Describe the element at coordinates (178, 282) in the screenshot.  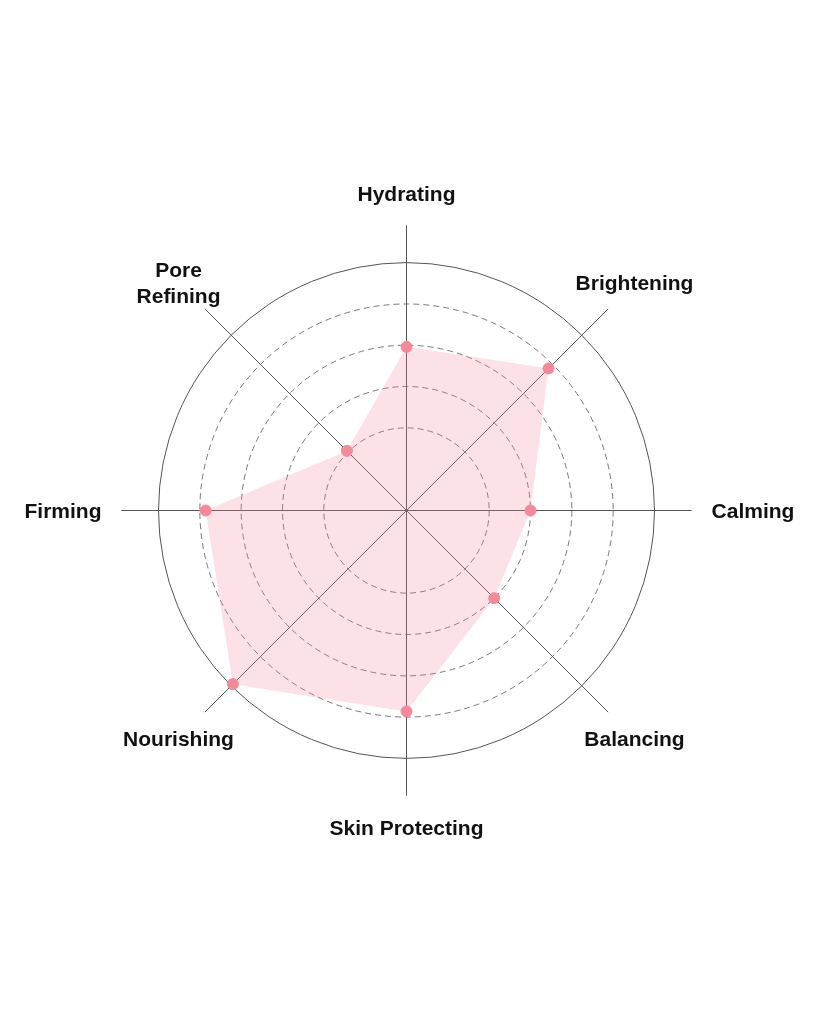
I see `spoke-label: Pore Refining` at that location.